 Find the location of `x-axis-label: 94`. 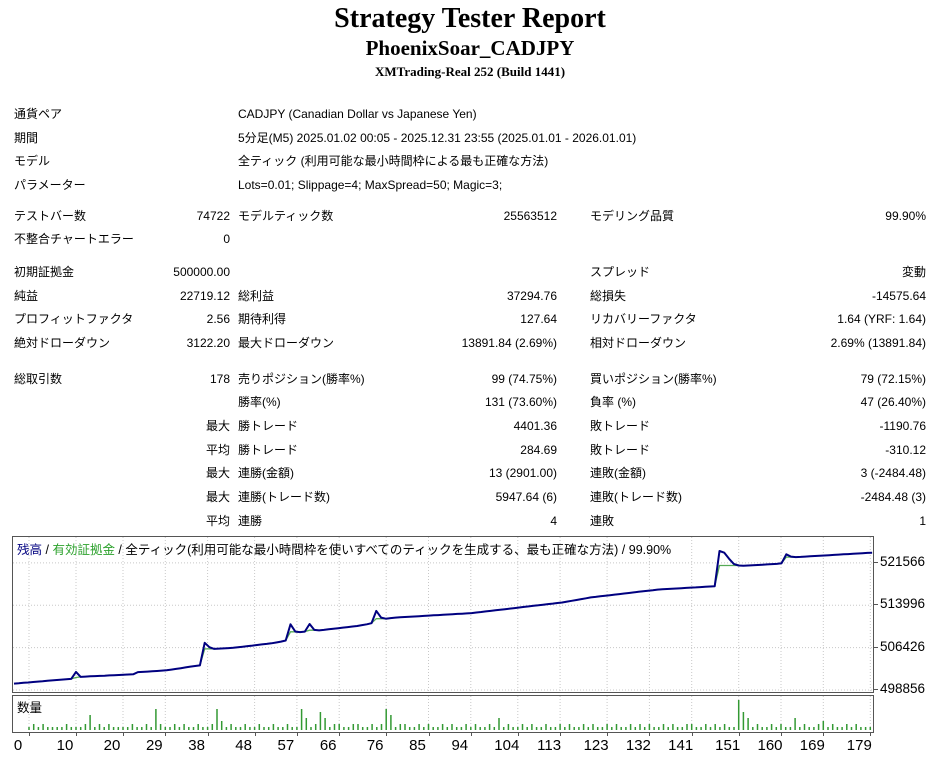

x-axis-label: 94 is located at coordinates (460, 745).